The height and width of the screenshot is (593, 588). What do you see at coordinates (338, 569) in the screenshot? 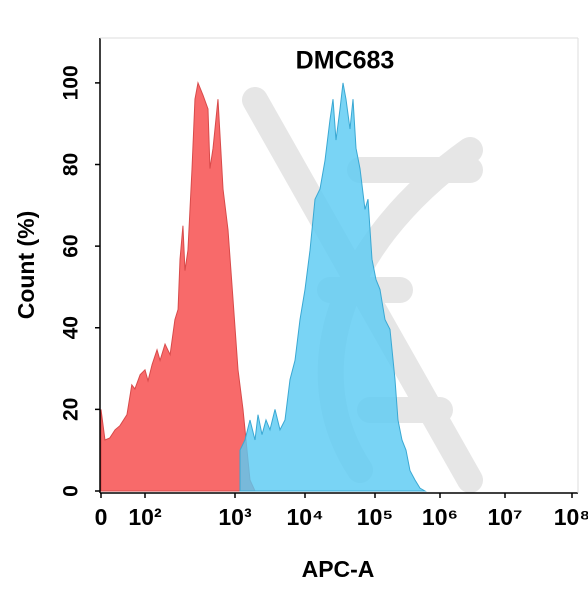
I see `x-axis-title: APC-A` at bounding box center [338, 569].